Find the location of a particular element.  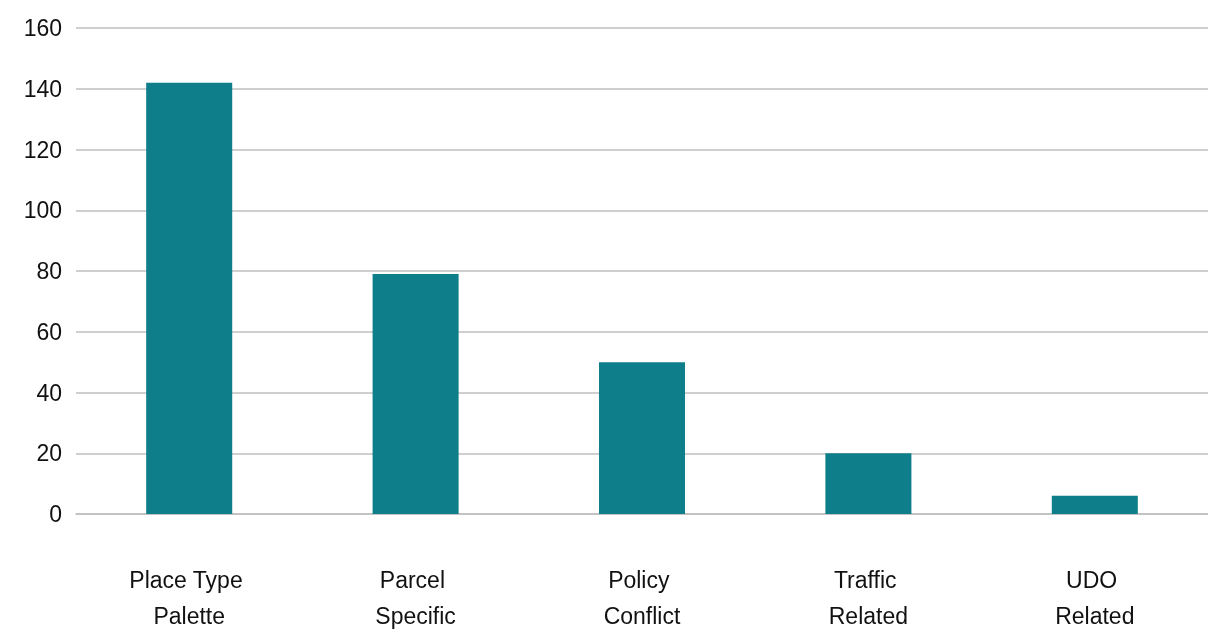

x-tick-label: Traffic Related is located at coordinates (868, 598).